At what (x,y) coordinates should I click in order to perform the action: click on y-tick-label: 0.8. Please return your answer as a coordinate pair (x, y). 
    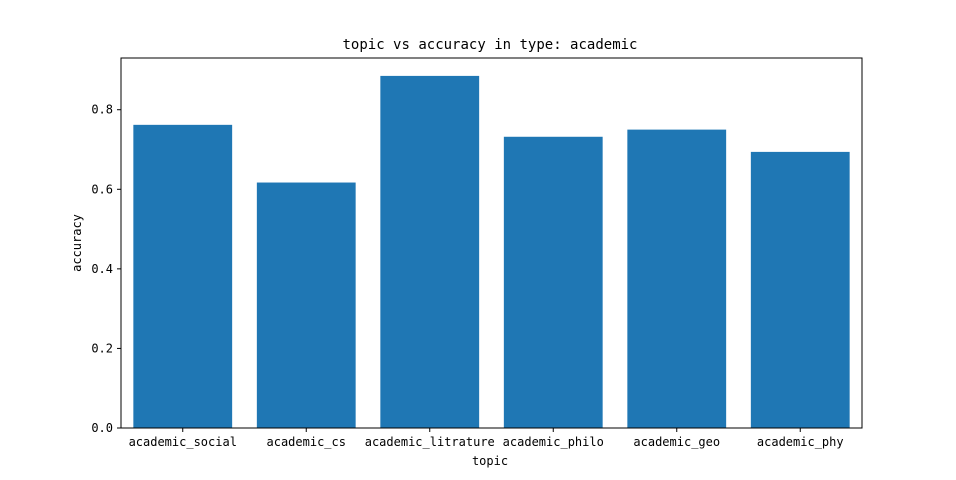
    Looking at the image, I should click on (102, 110).